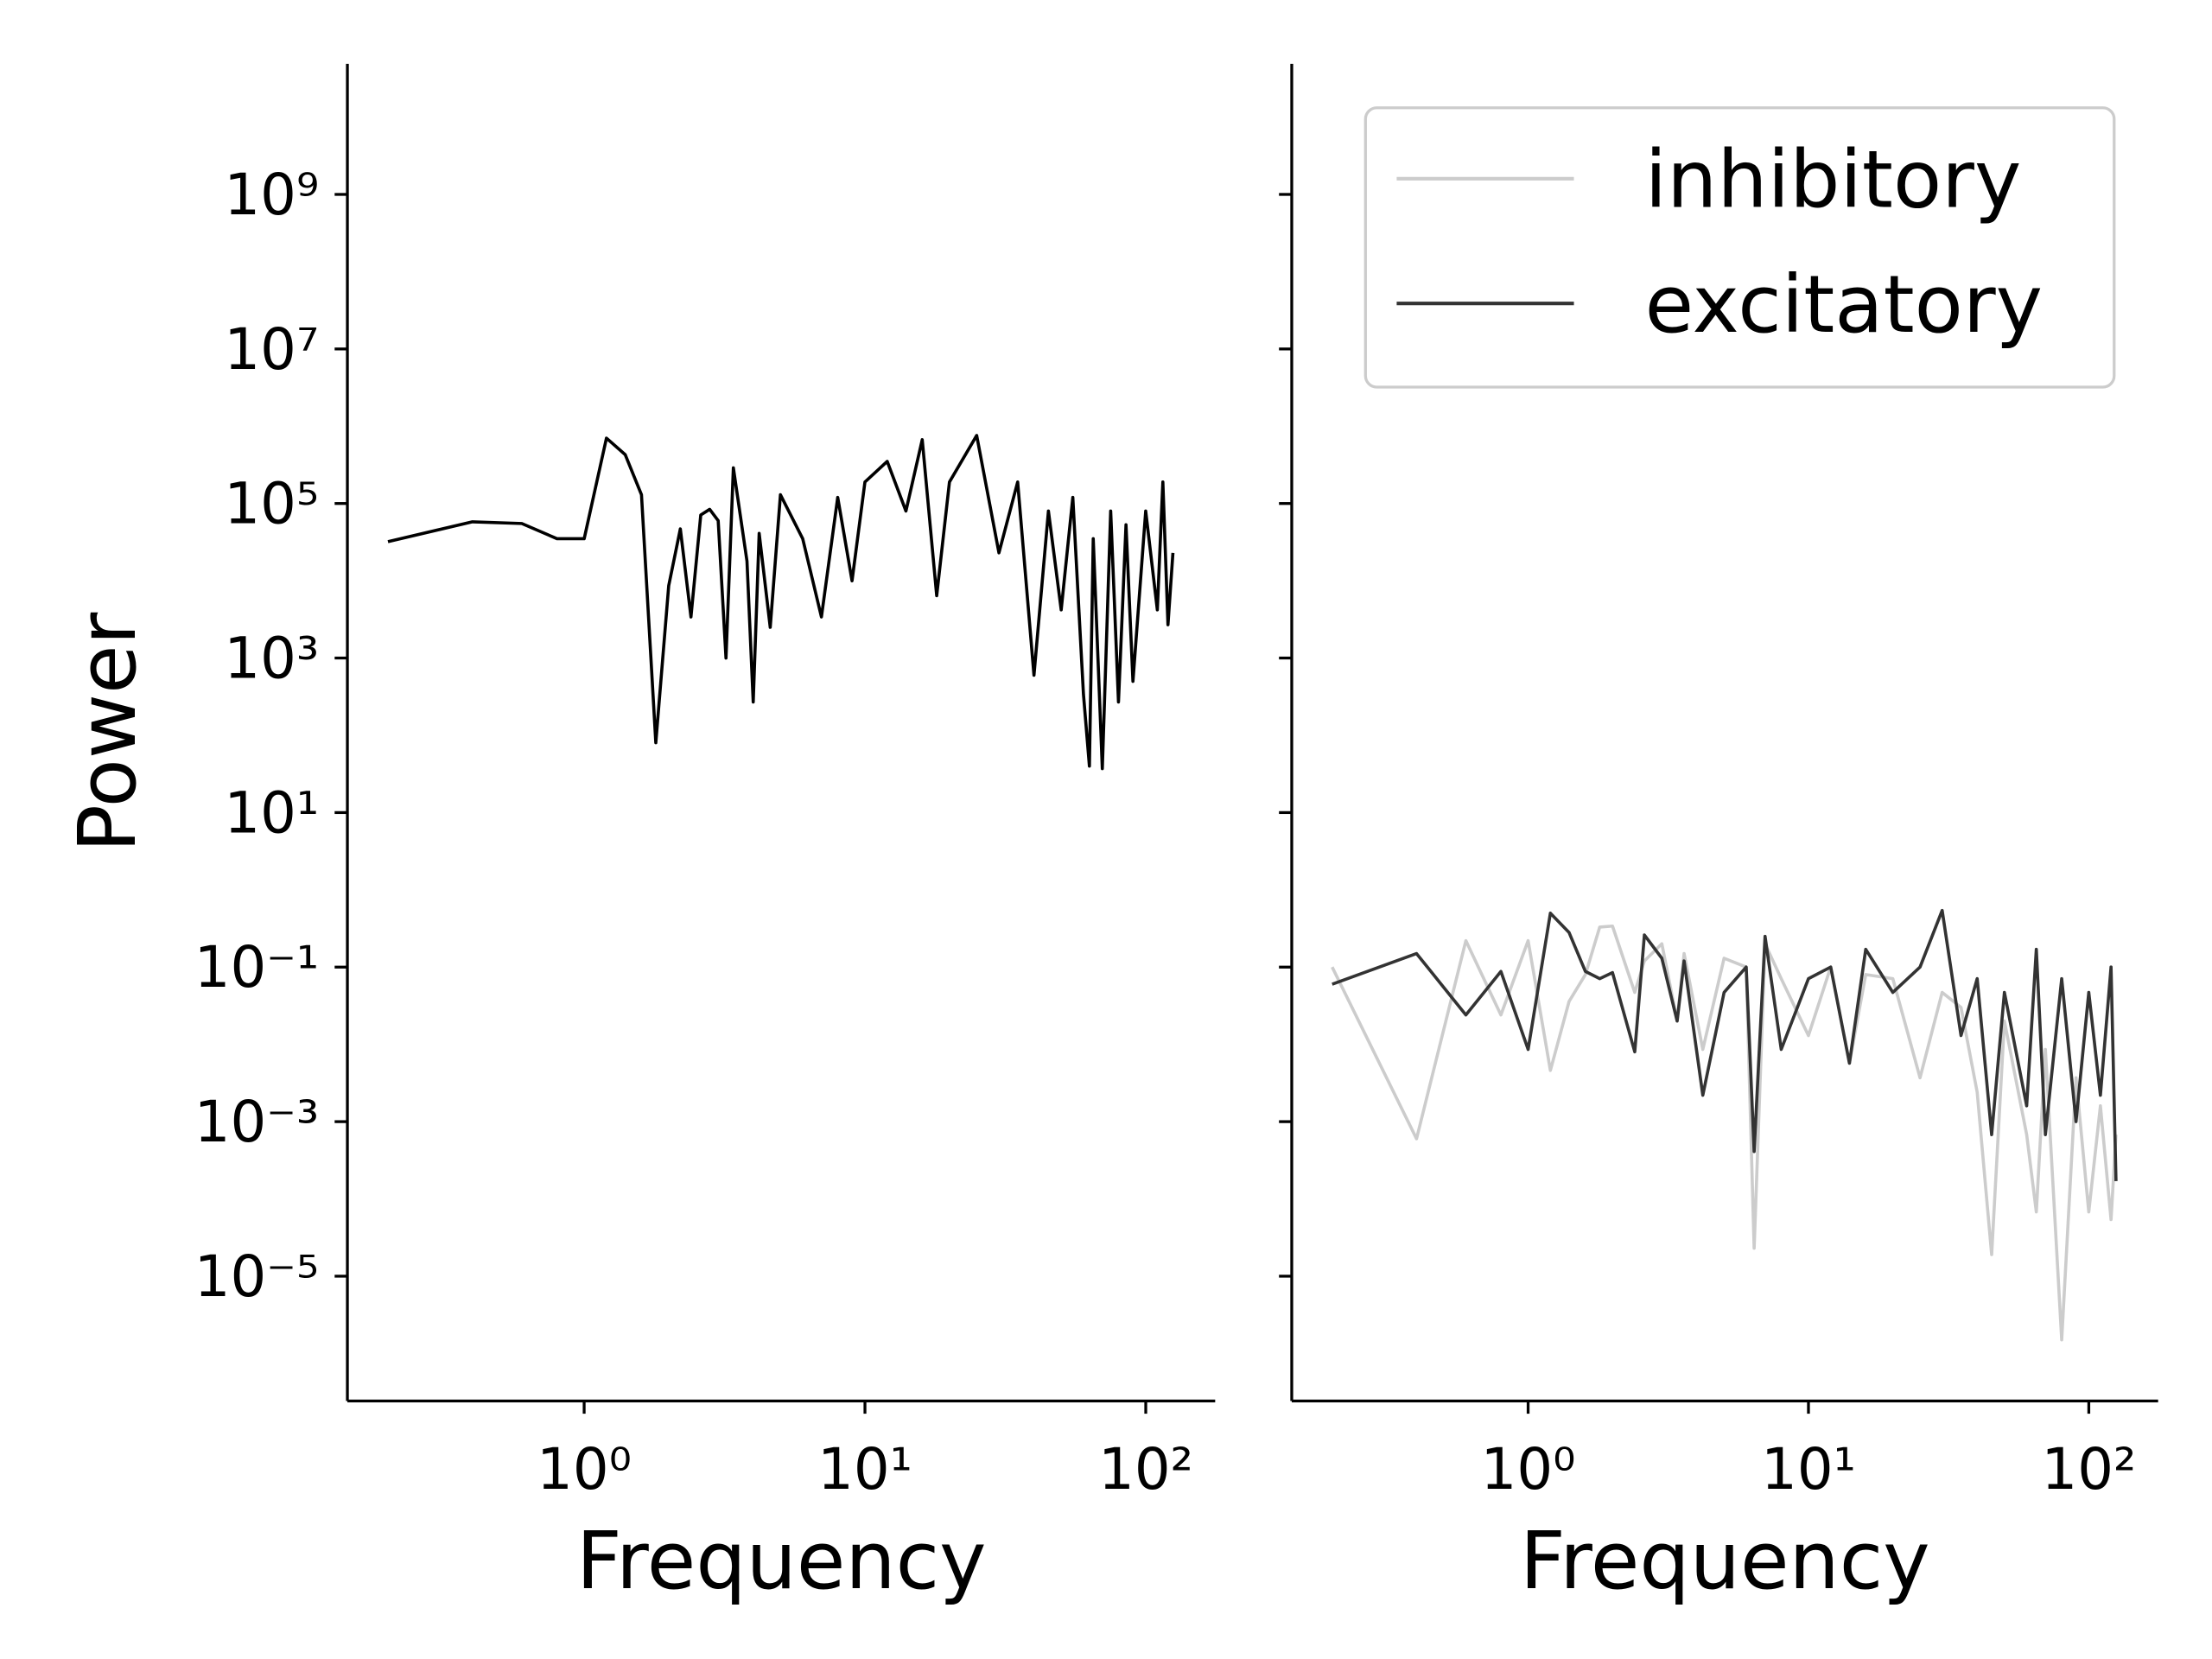  I want to click on y-tick-label: 10⁵, so click(271, 504).